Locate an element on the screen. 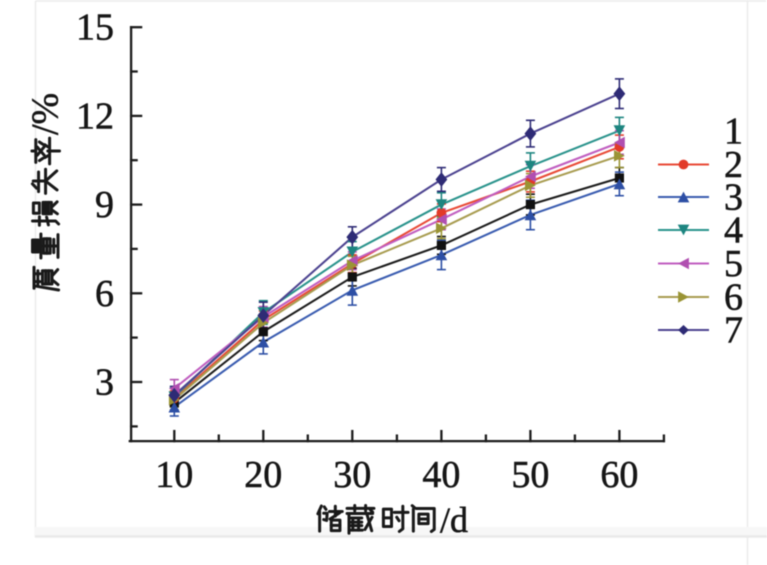 The width and height of the screenshot is (767, 565). svg-text: 1 is located at coordinates (733, 132).